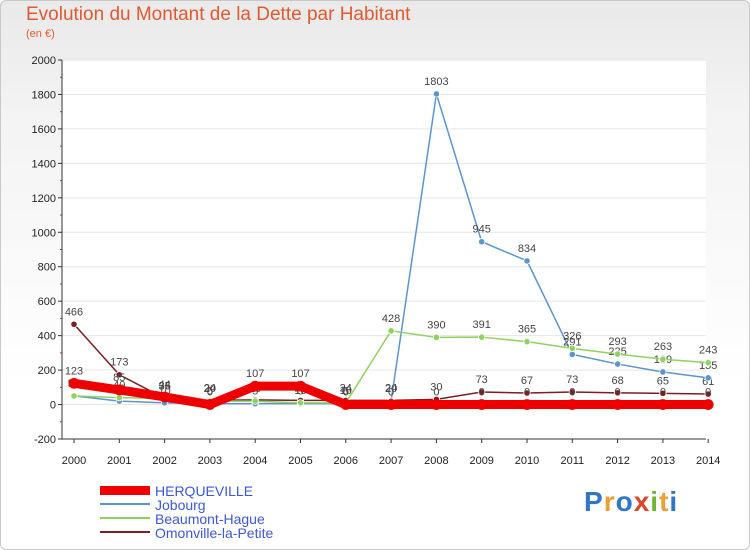 The image size is (750, 550). What do you see at coordinates (300, 461) in the screenshot?
I see `x-tick-label: 2005` at bounding box center [300, 461].